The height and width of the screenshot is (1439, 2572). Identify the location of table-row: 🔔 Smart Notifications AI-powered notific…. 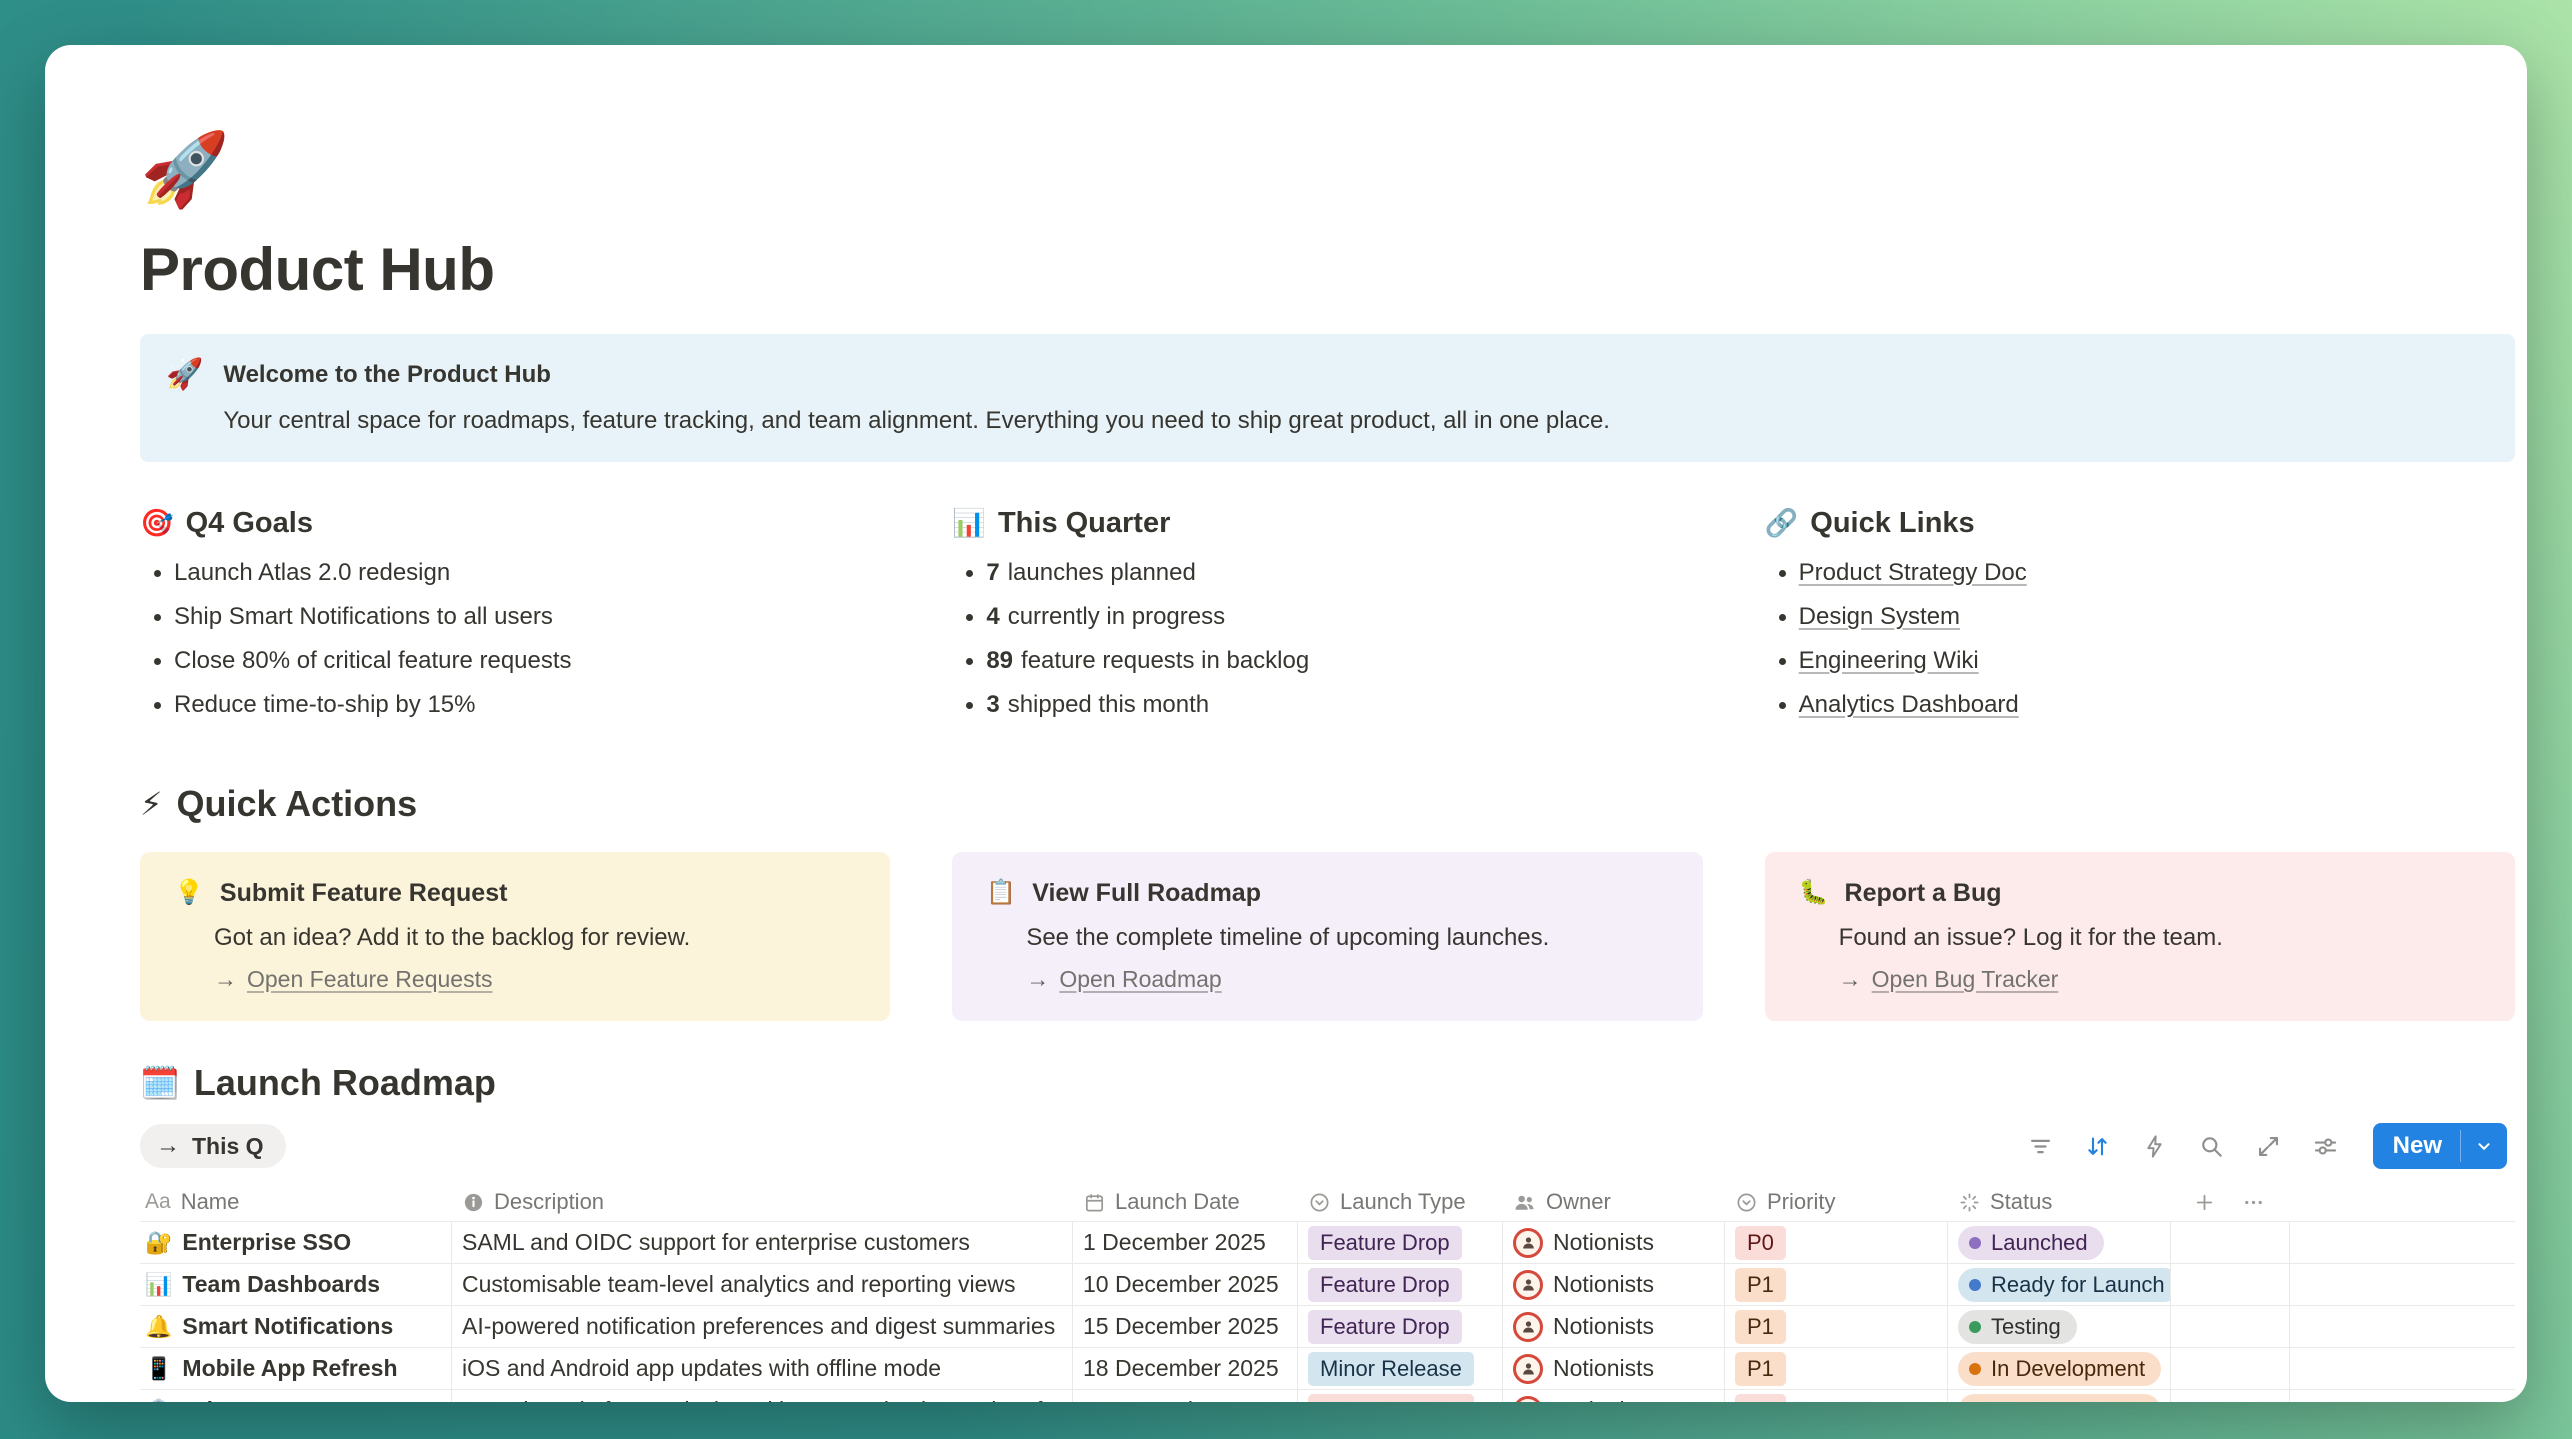
(1327, 1327).